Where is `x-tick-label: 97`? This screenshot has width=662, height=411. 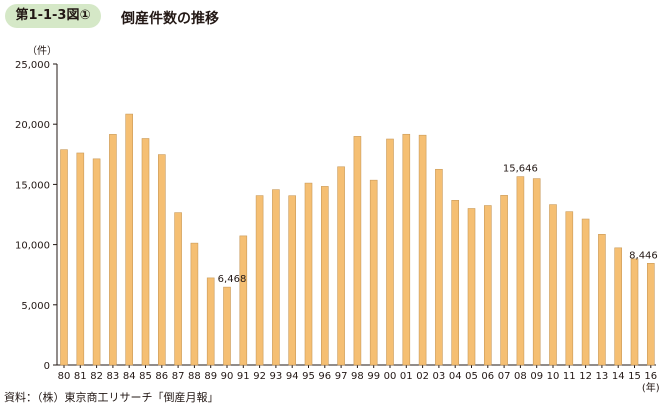
x-tick-label: 97 is located at coordinates (341, 376).